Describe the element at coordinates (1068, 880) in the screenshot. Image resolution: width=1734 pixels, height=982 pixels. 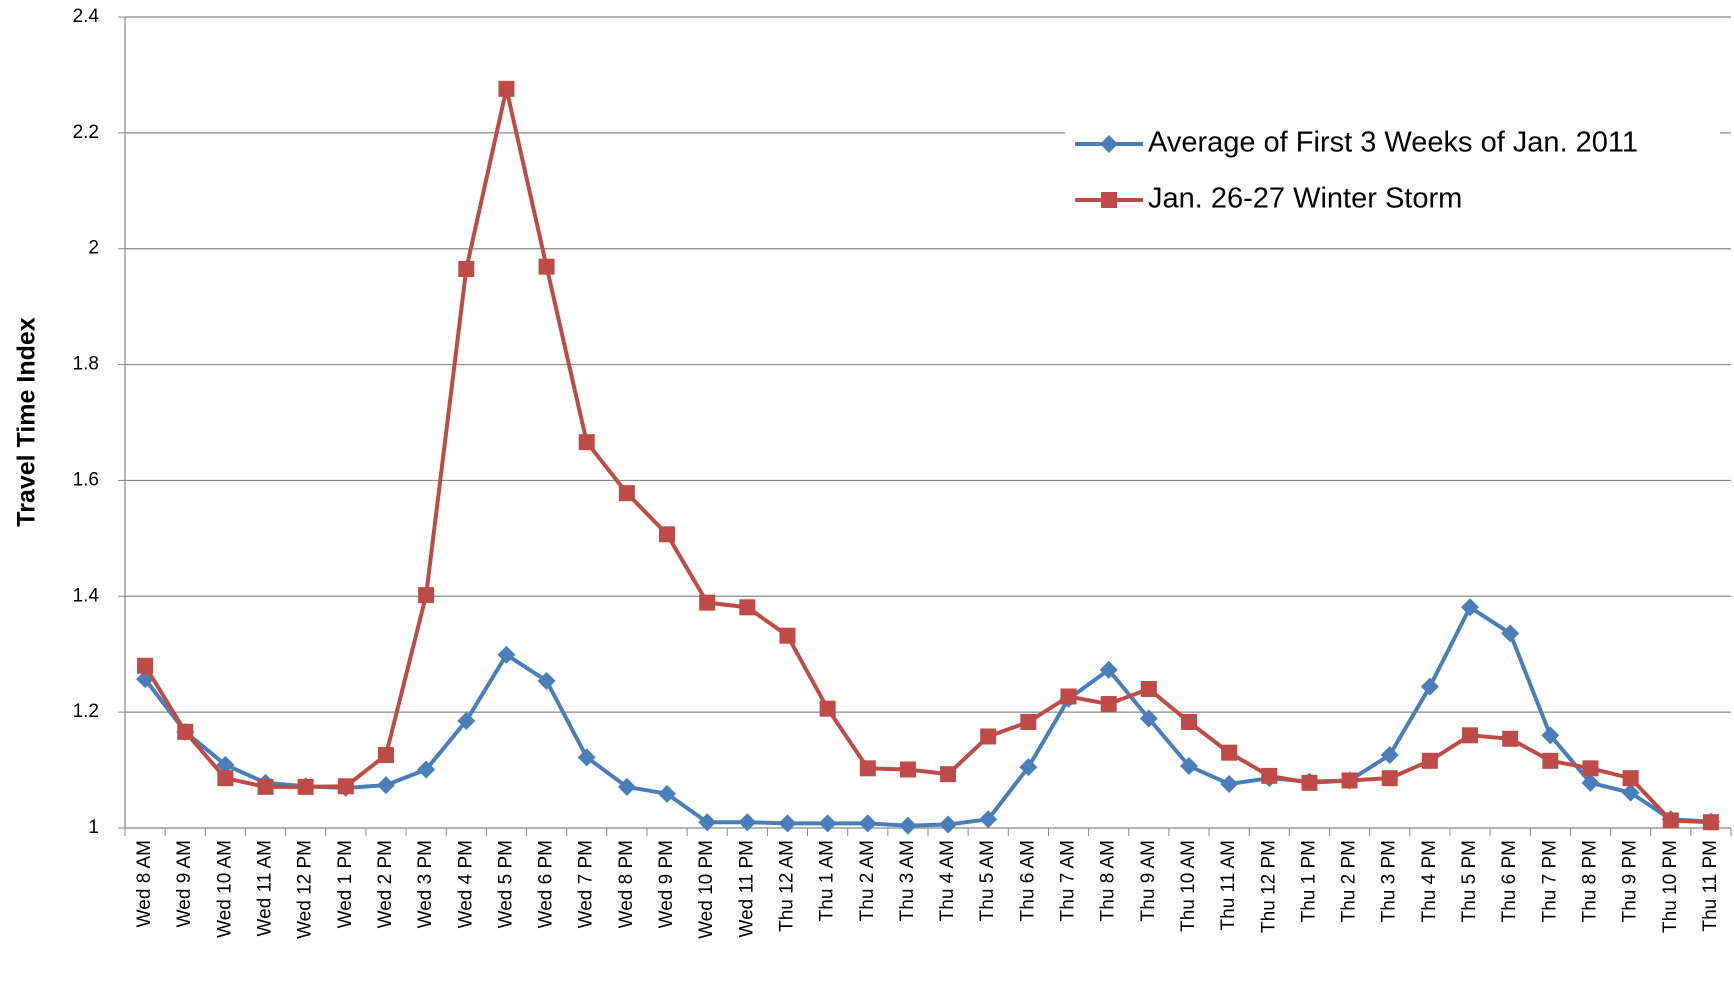
I see `x-tick-label: Thu 7 AM` at that location.